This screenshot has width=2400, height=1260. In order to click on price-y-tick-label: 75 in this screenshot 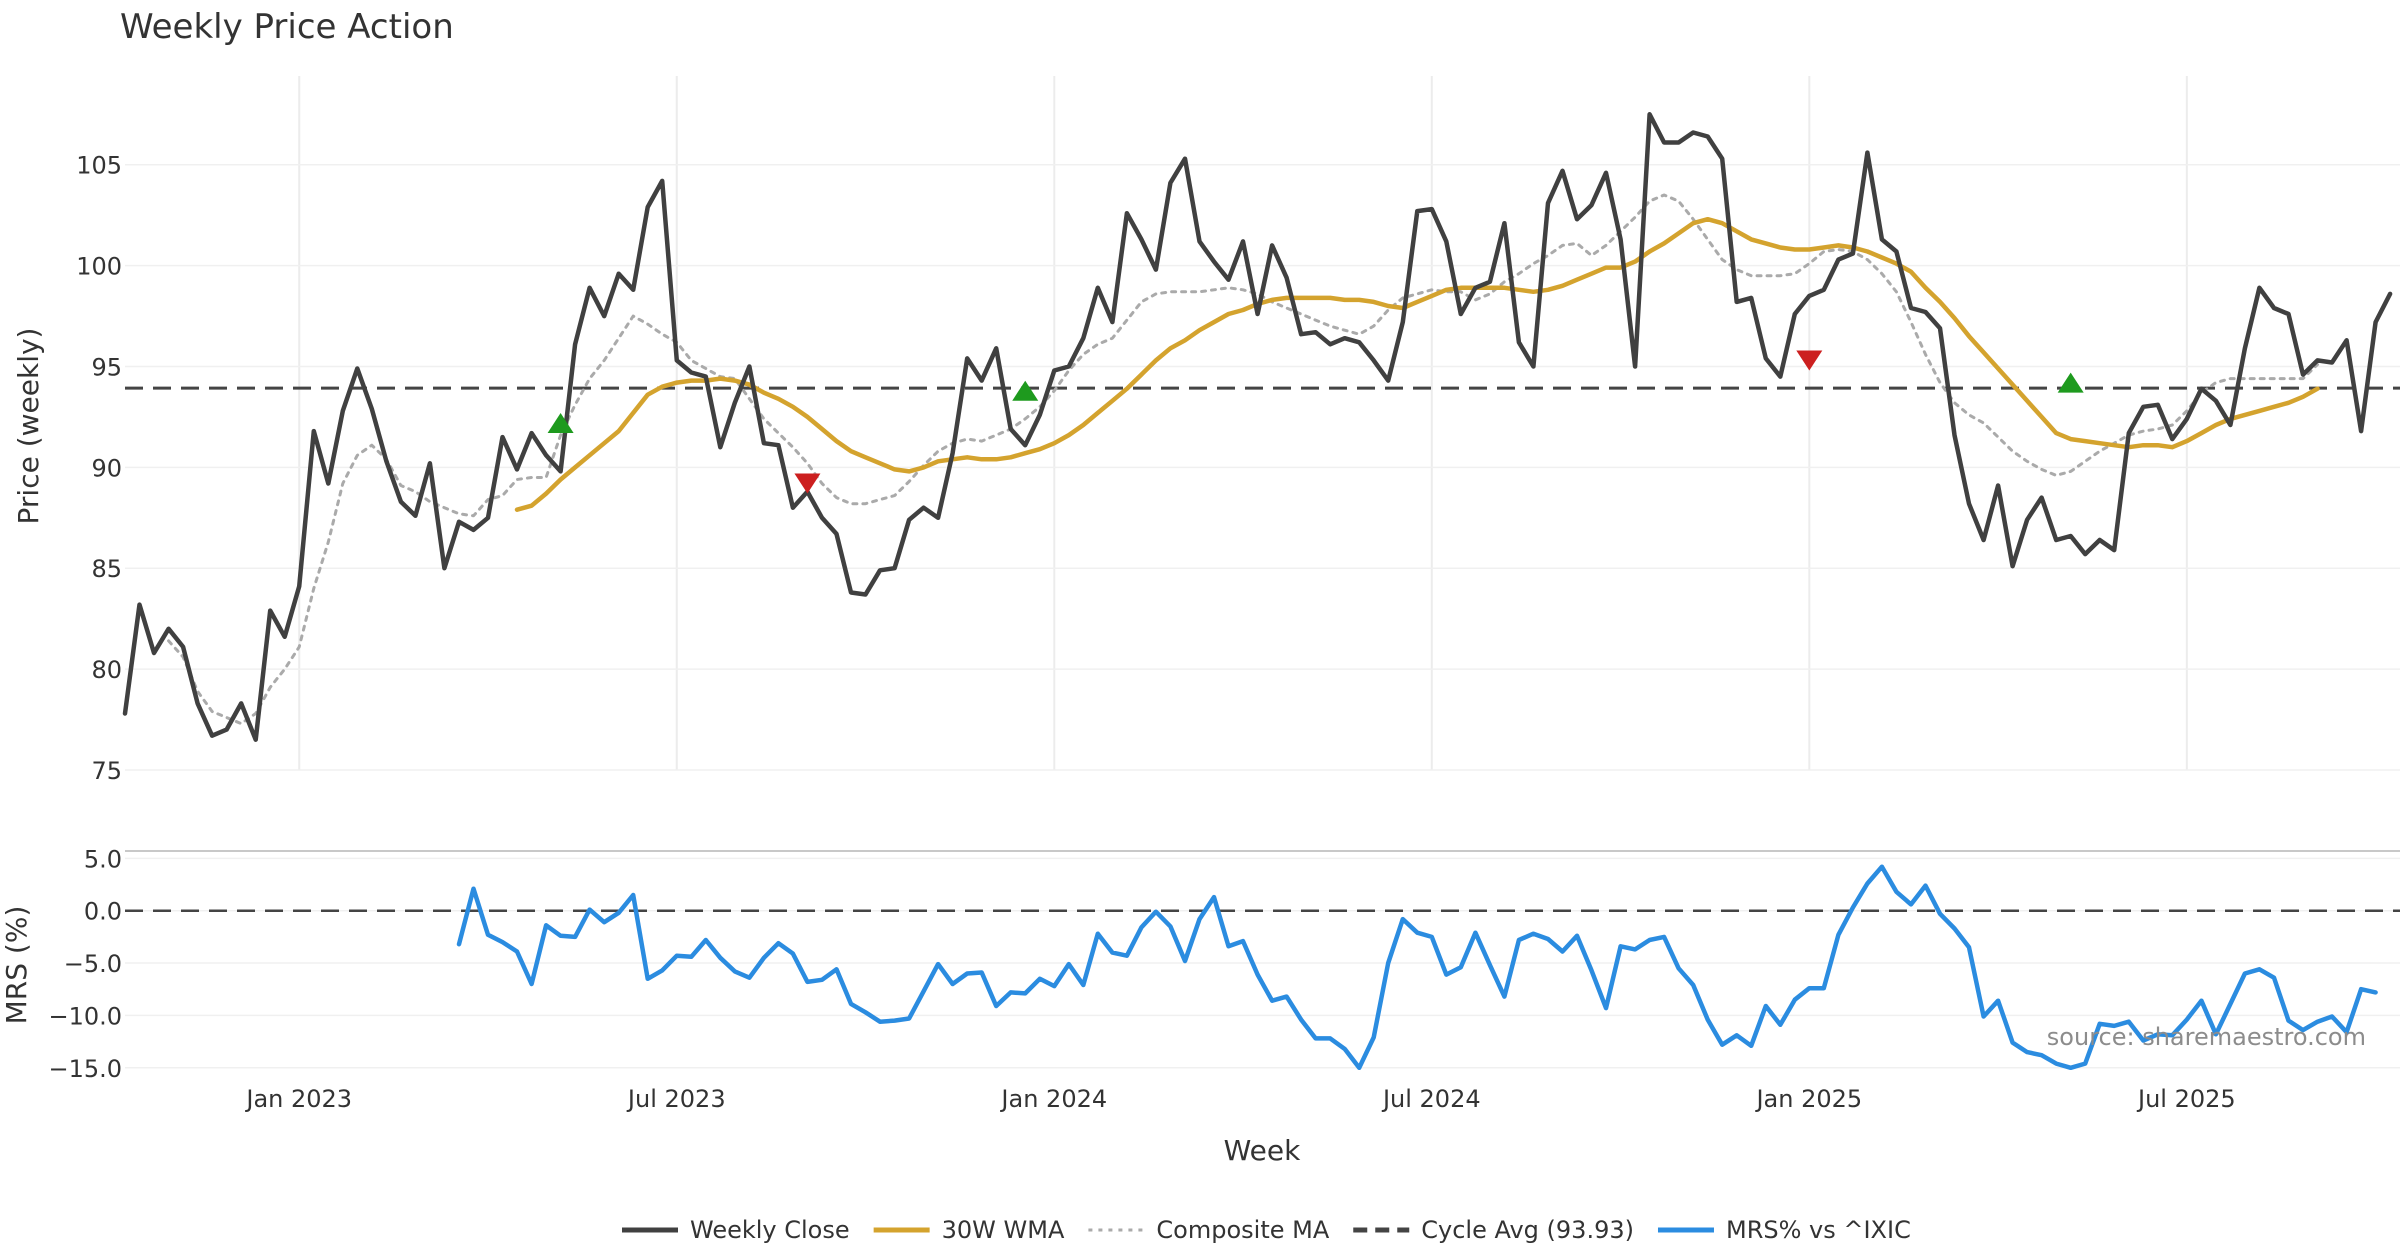, I will do `click(106, 771)`.